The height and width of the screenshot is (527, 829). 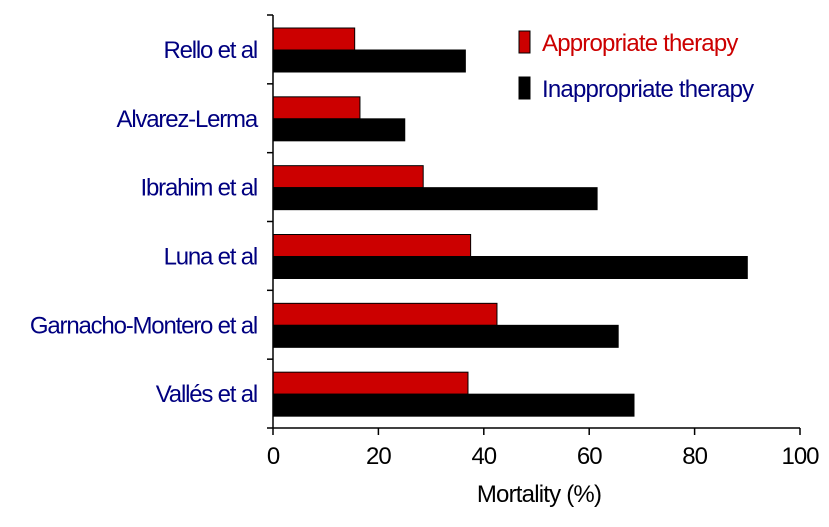 I want to click on x-axis-title: Mortality (%), so click(x=539, y=494).